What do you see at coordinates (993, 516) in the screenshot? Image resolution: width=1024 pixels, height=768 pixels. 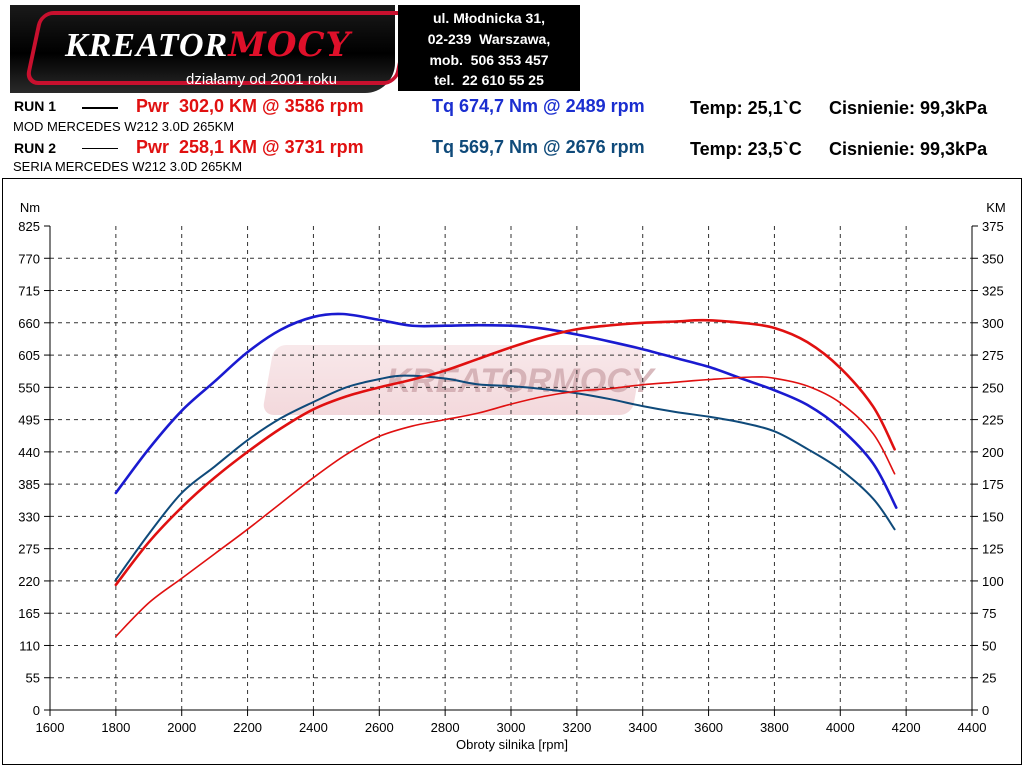 I see `y-right-tick-label: 150` at bounding box center [993, 516].